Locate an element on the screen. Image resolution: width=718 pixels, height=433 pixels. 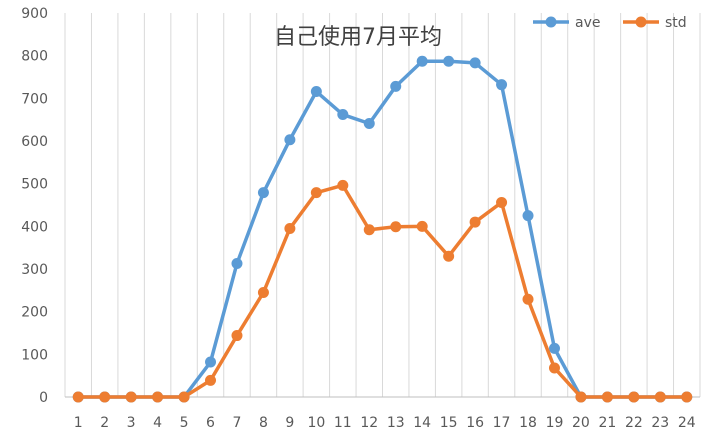
legend-label: std is located at coordinates (676, 23).